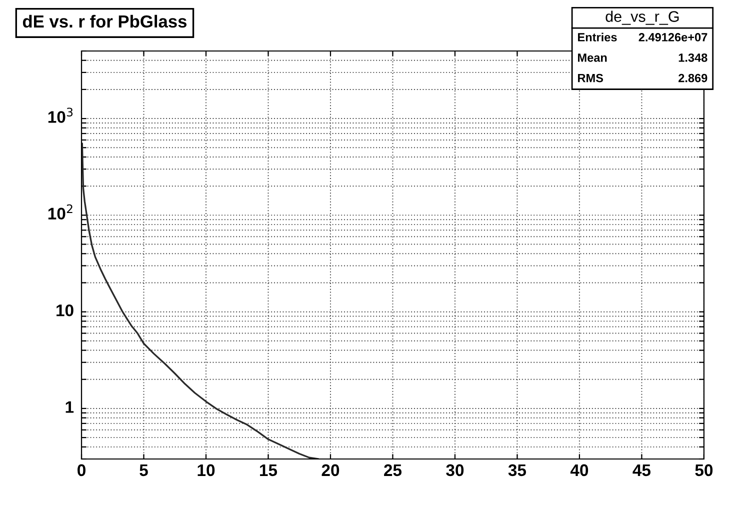 The height and width of the screenshot is (510, 741). I want to click on annotation: RMS, so click(591, 78).